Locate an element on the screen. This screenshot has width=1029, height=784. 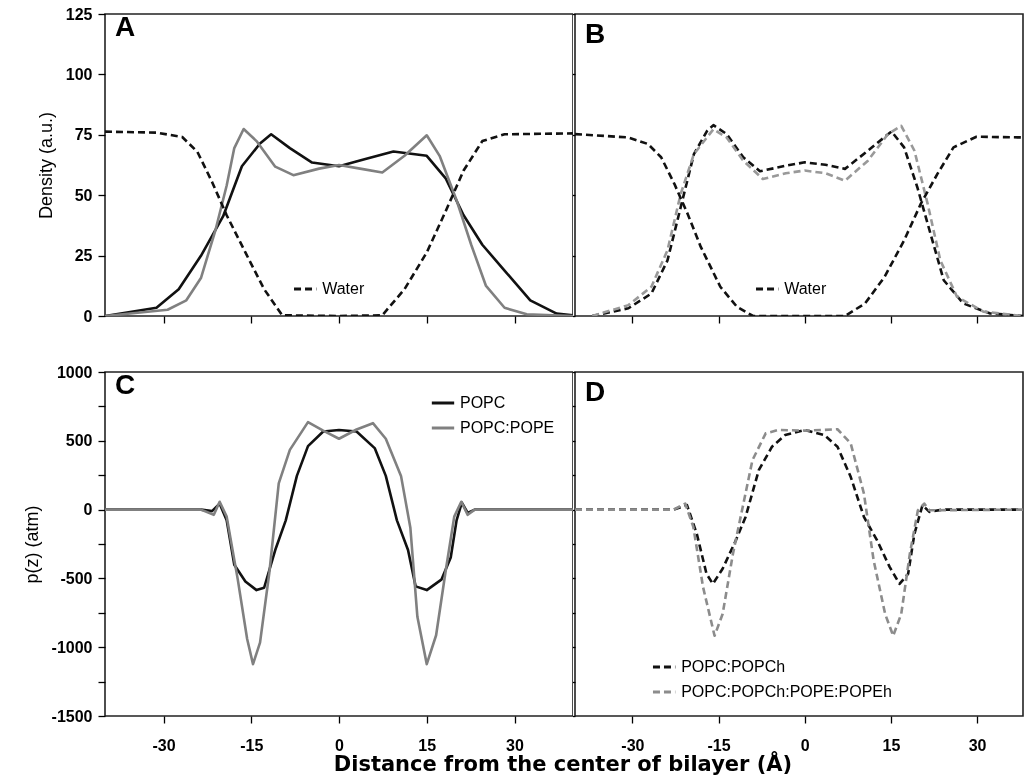
y-tick-label: -500 is located at coordinates (76, 578).